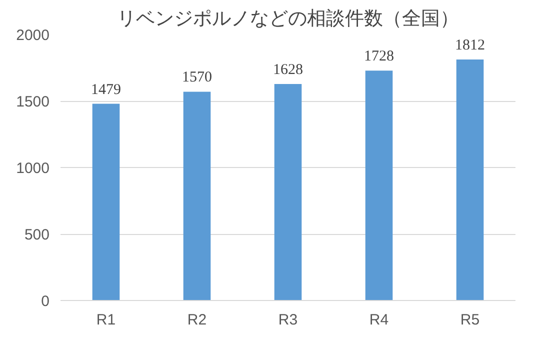  Describe the element at coordinates (197, 78) in the screenshot. I see `data-label: 1570` at that location.